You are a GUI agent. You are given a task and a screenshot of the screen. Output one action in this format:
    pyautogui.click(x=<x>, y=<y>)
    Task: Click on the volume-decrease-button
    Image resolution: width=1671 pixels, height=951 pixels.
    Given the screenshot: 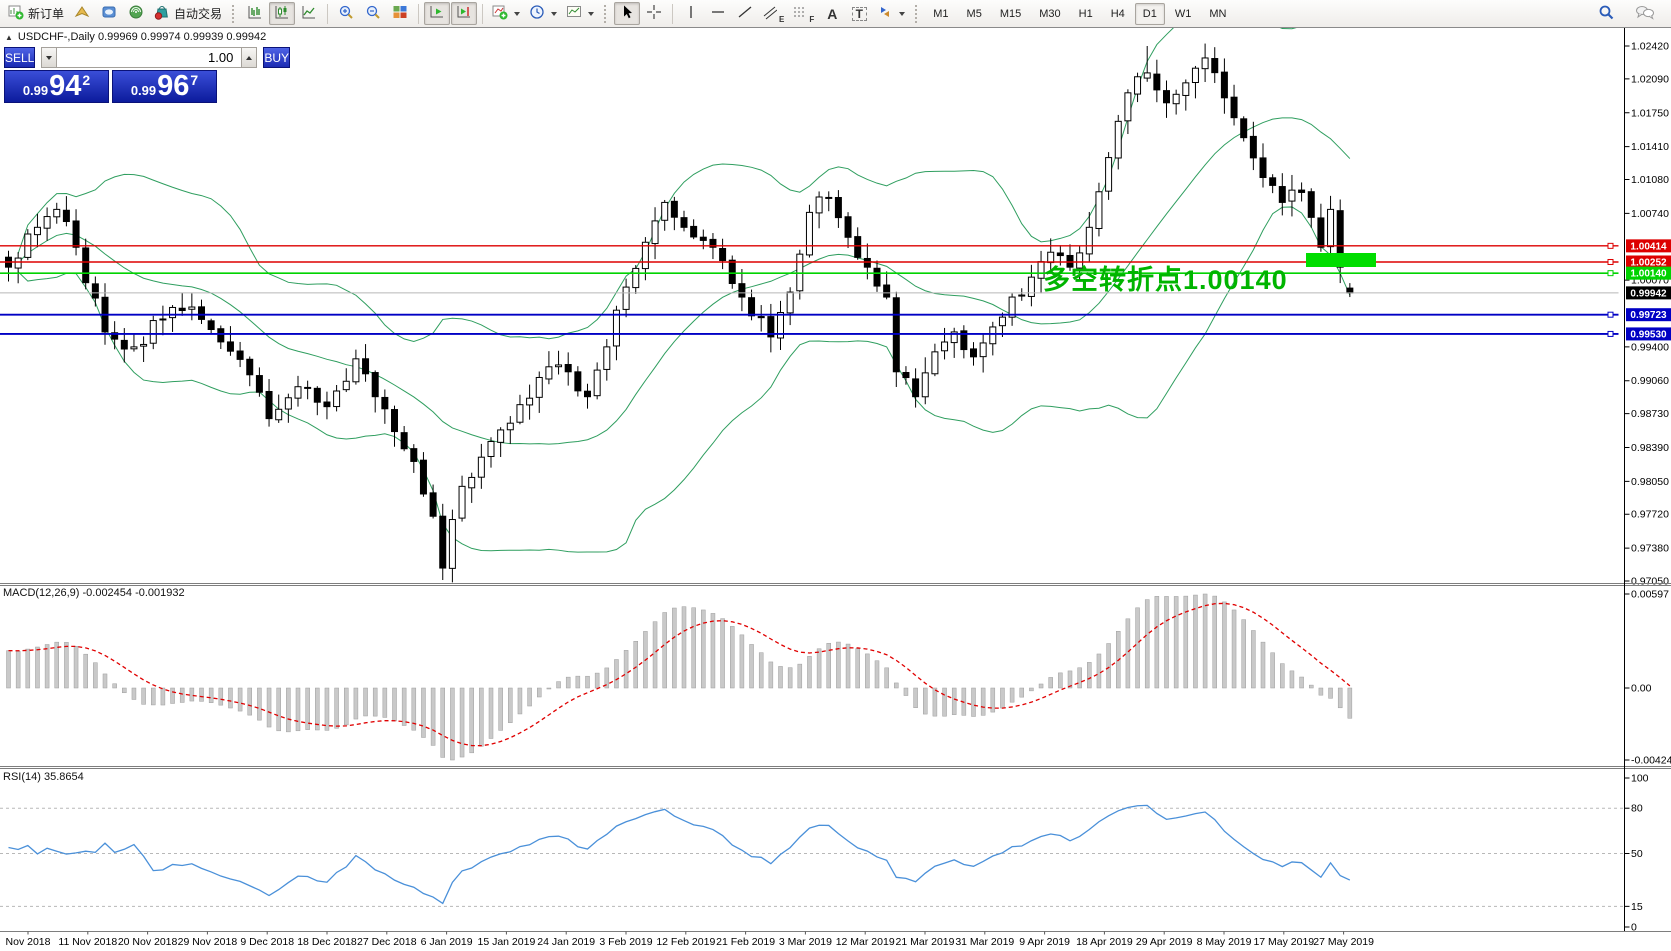 What is the action you would take?
    pyautogui.click(x=49, y=57)
    